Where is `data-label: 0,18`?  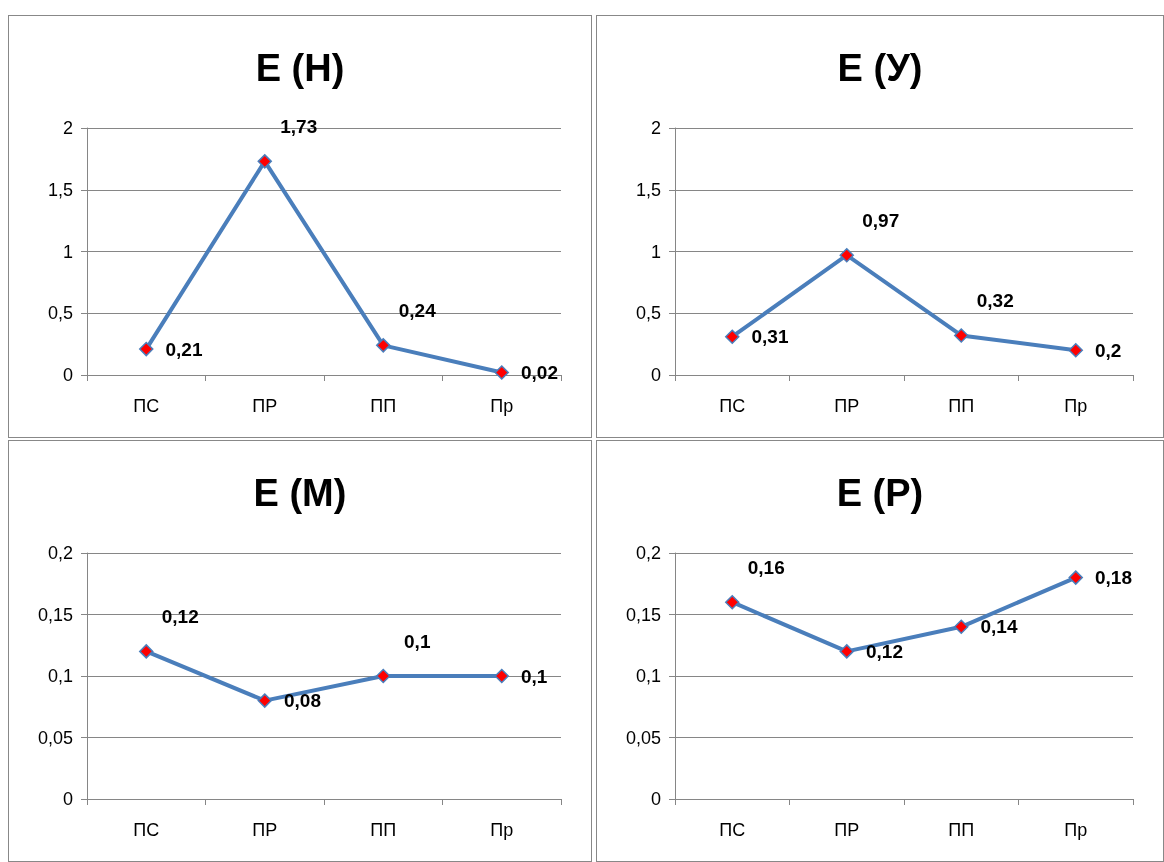
data-label: 0,18 is located at coordinates (1113, 578).